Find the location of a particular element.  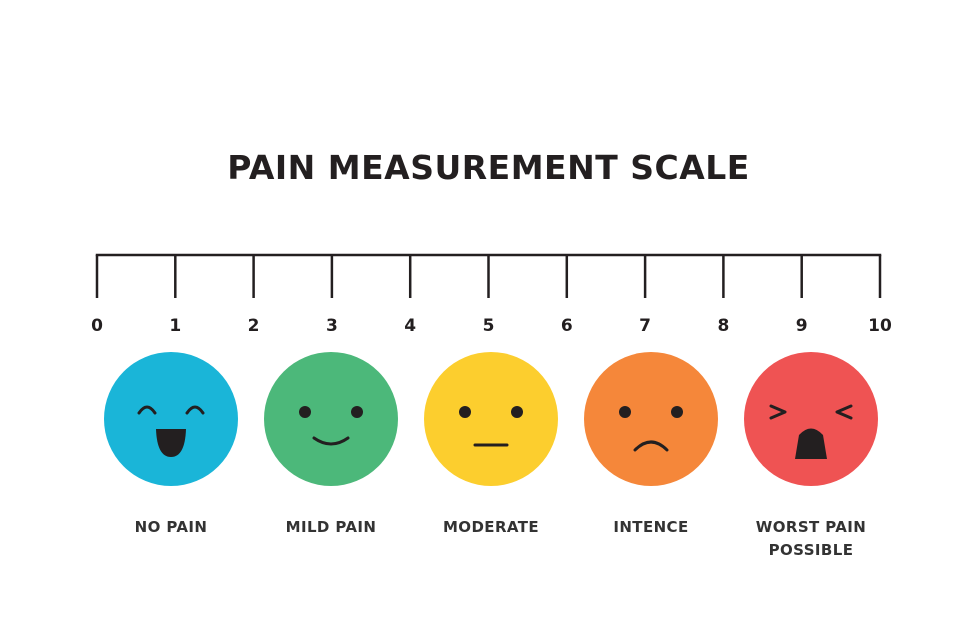

tick-label: 5 is located at coordinates (489, 326).